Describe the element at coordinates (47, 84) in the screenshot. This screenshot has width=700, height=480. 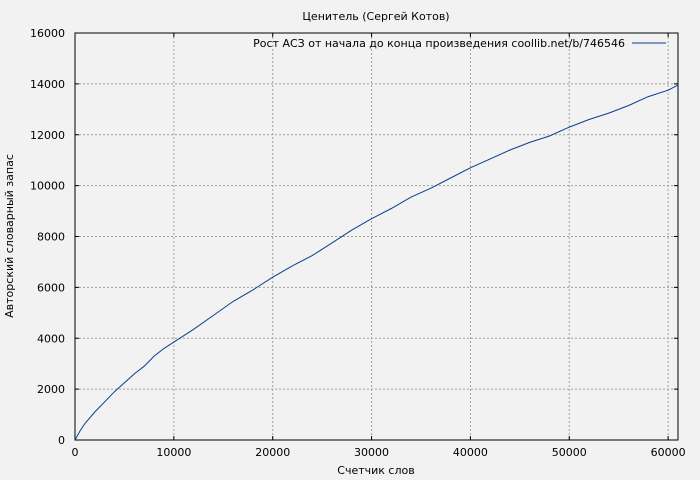
I see `y-tick-label: 14000` at that location.